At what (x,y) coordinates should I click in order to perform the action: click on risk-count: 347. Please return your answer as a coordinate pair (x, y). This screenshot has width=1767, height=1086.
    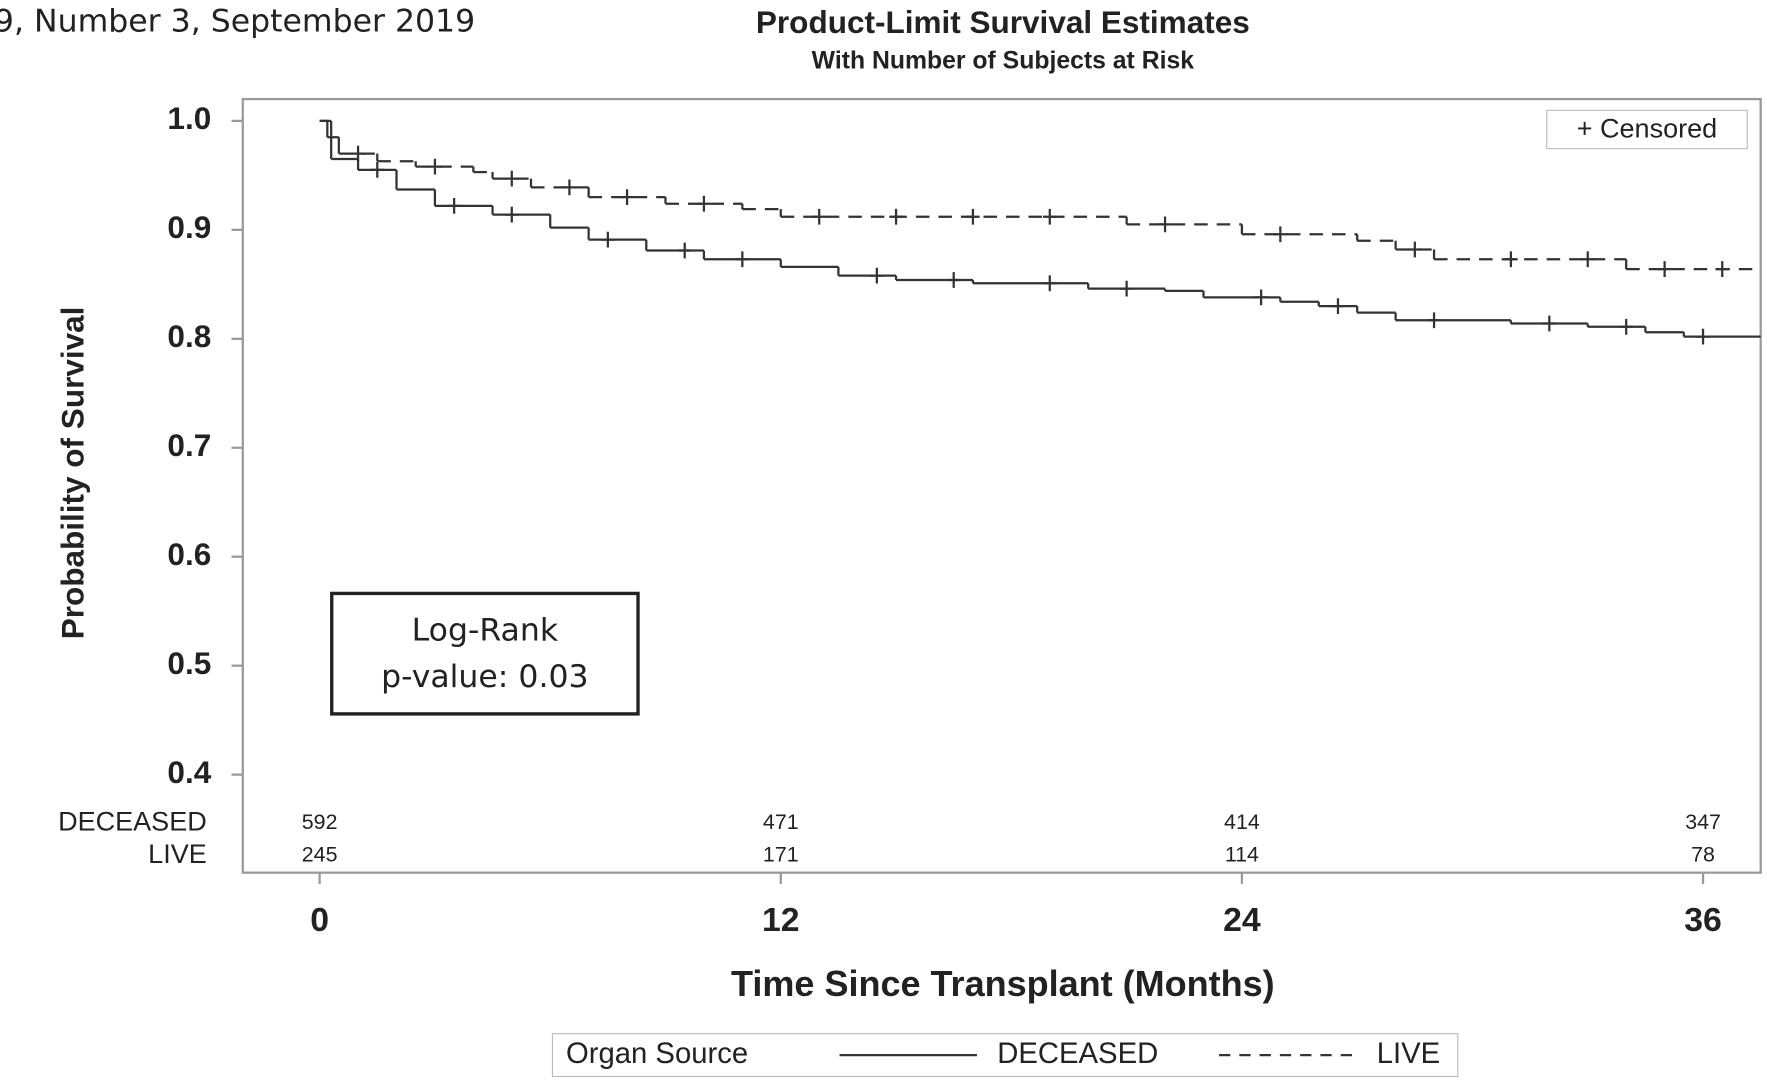
    Looking at the image, I should click on (1703, 822).